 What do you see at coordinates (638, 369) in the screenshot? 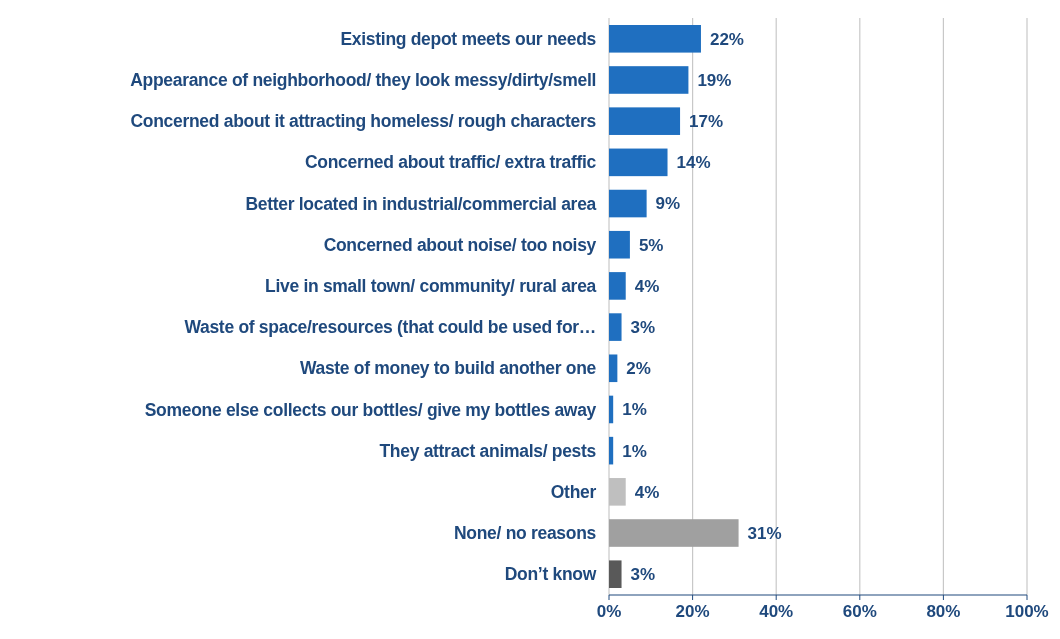
I see `data-label: 2%` at bounding box center [638, 369].